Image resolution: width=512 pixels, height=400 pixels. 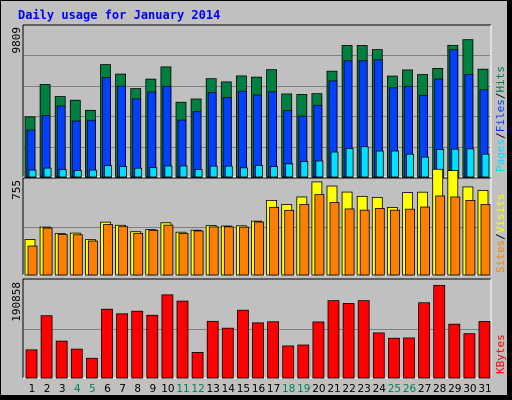 I want to click on legend-sites: Sites, so click(x=500, y=256).